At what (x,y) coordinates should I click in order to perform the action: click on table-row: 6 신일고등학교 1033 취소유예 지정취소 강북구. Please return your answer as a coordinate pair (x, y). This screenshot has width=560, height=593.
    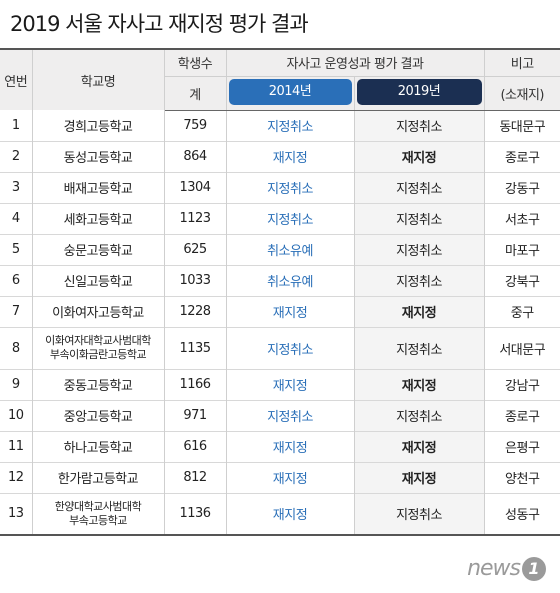
    Looking at the image, I should click on (280, 280).